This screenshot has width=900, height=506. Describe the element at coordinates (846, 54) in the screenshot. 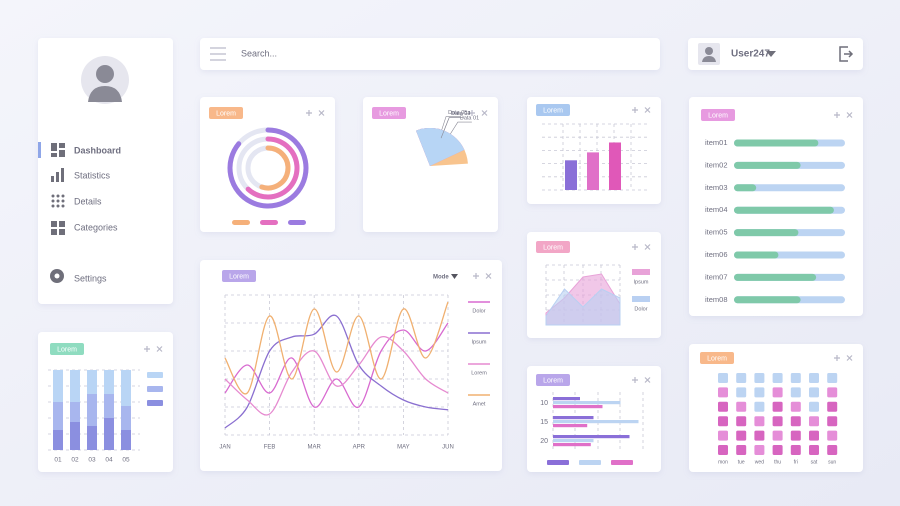

I see `logout-icon` at that location.